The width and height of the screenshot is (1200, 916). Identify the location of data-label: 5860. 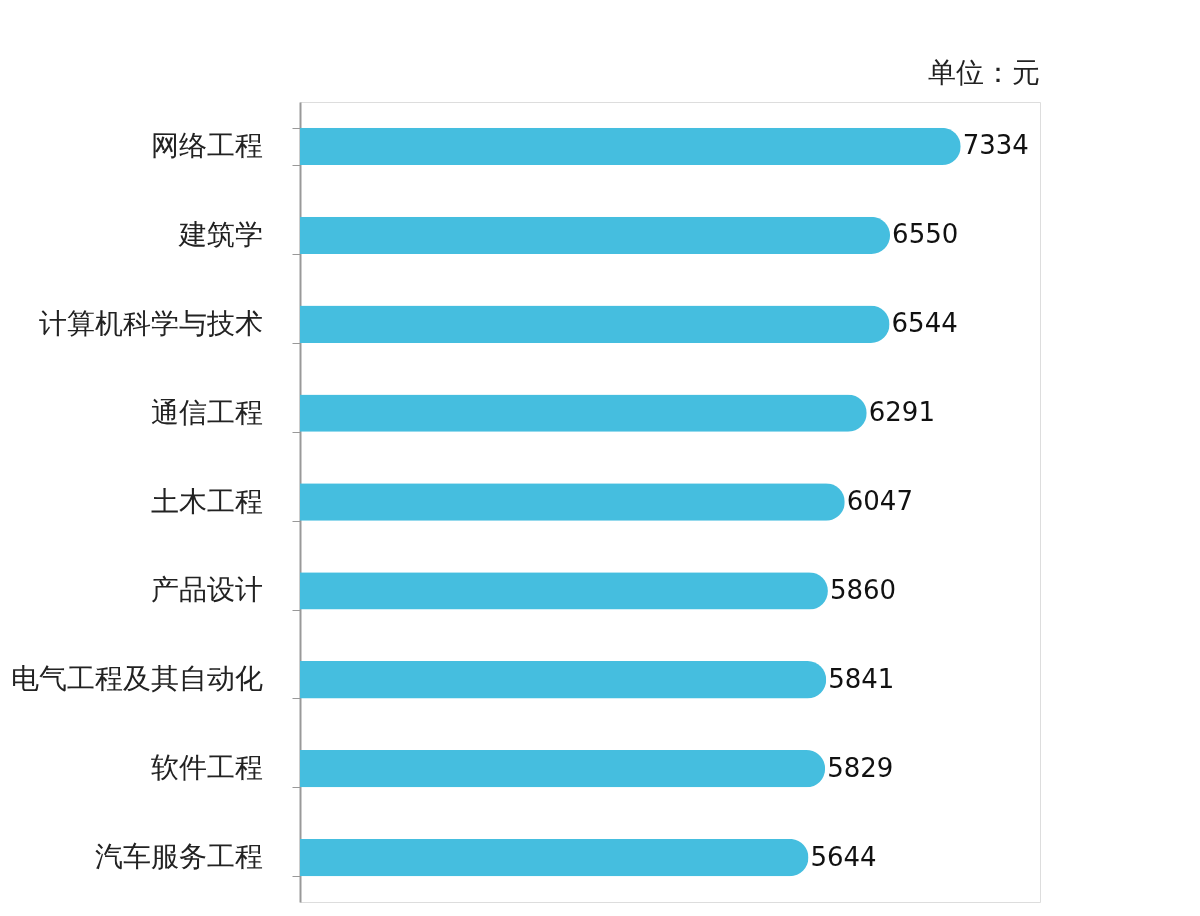
(863, 589).